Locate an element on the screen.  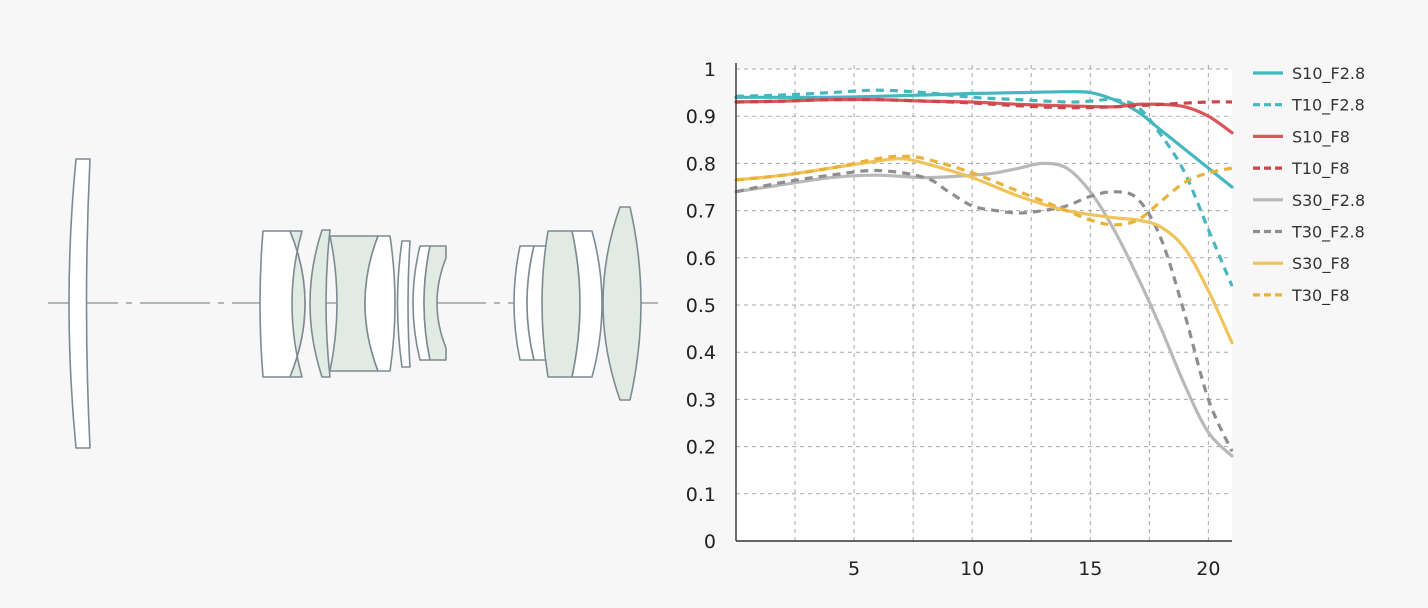
x-tick-label: 15 is located at coordinates (1090, 569).